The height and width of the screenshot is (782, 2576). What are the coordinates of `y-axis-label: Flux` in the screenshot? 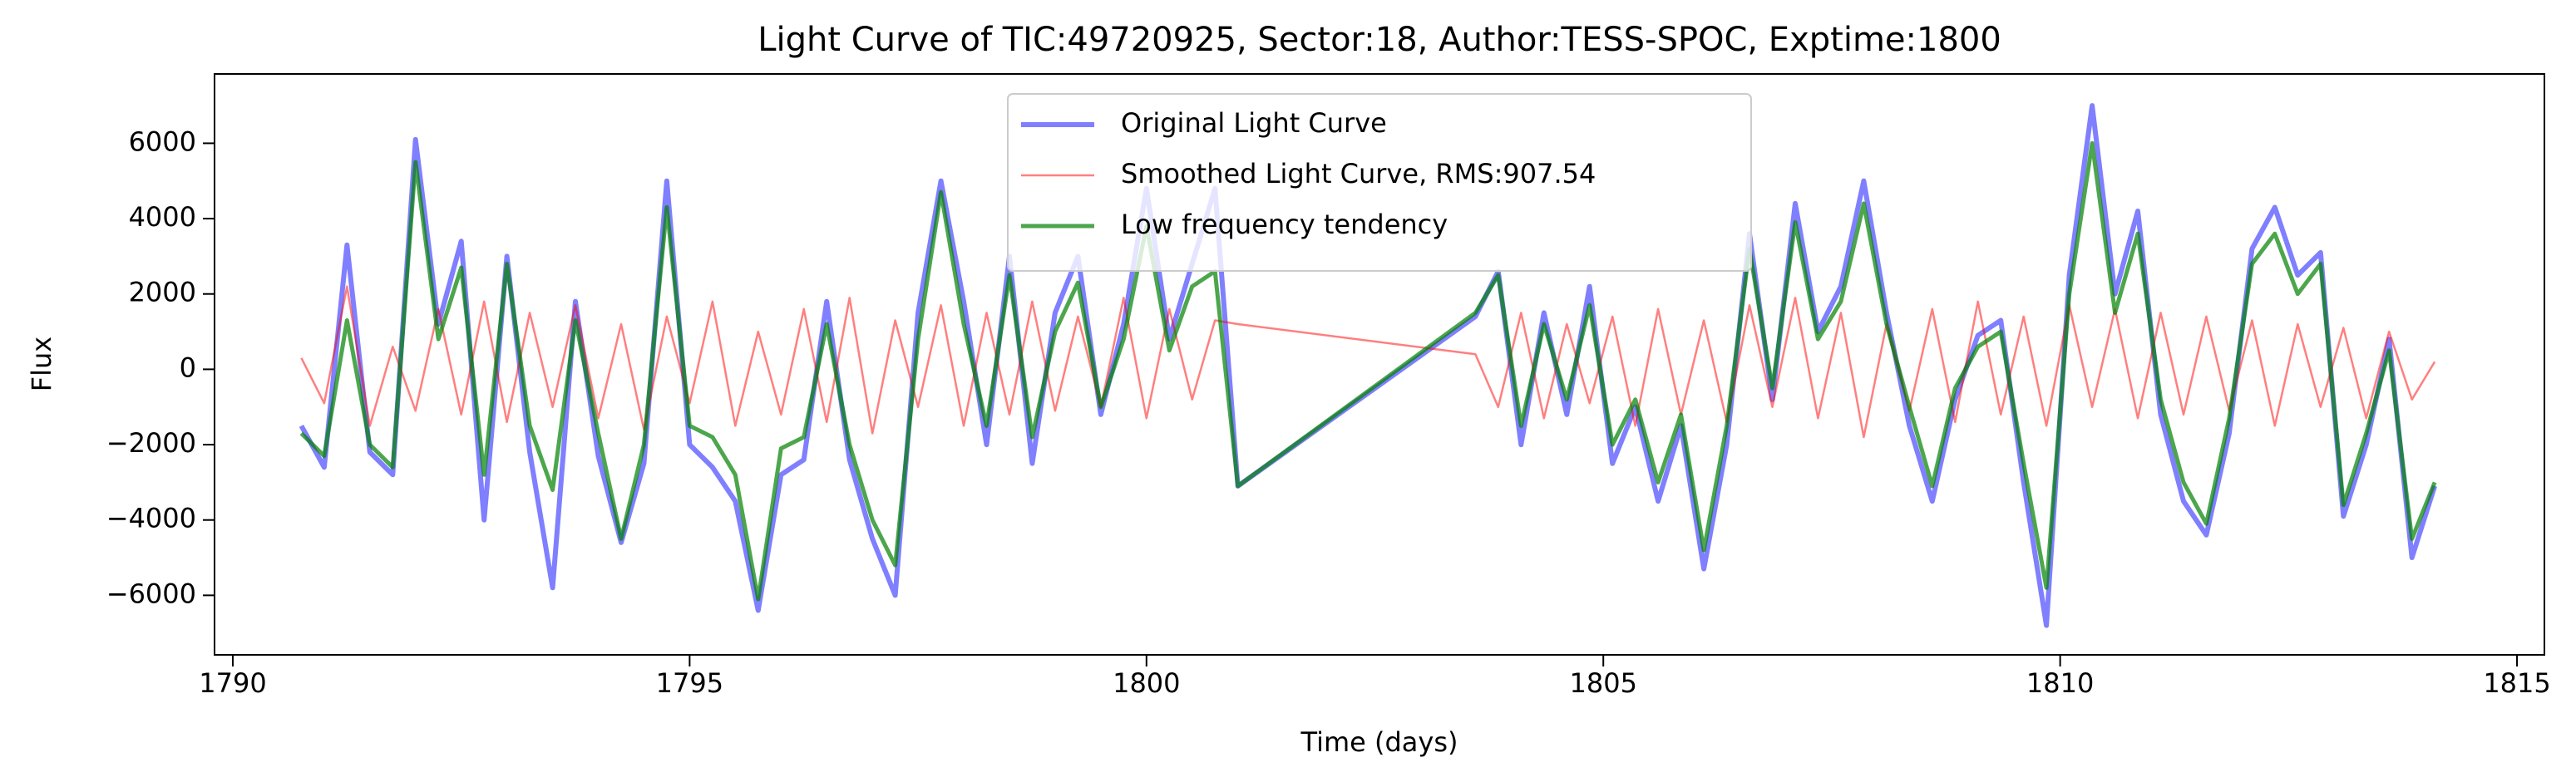 It's located at (41, 364).